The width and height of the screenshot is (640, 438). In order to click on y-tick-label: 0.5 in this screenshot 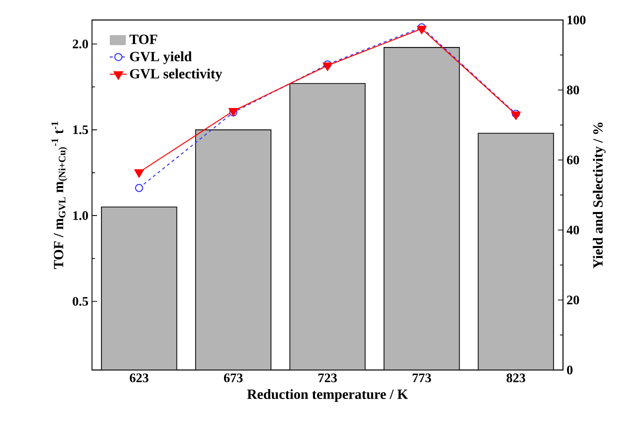, I will do `click(80, 301)`.